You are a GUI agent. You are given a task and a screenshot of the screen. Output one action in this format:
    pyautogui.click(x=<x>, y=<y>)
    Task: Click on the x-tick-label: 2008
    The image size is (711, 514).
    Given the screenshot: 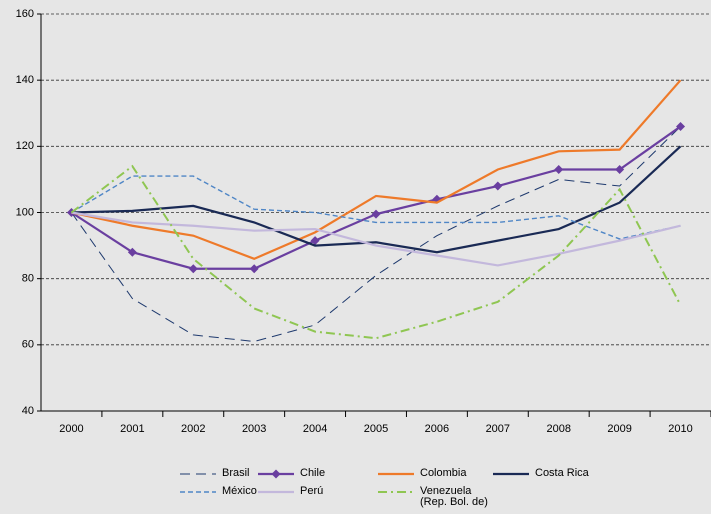 What is the action you would take?
    pyautogui.click(x=558, y=429)
    